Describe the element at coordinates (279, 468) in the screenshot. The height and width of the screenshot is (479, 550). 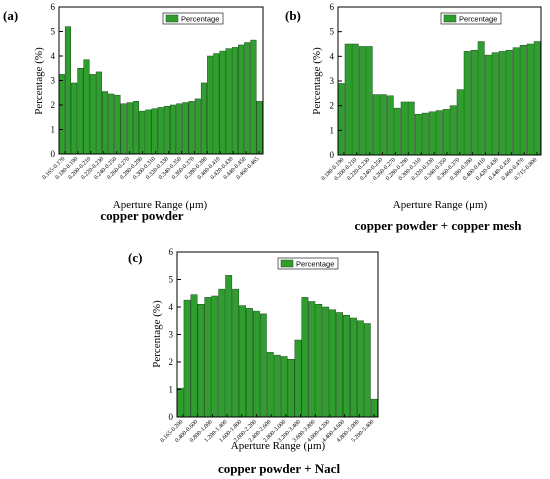
I see `panel-caption: copper powder + Nacl` at that location.